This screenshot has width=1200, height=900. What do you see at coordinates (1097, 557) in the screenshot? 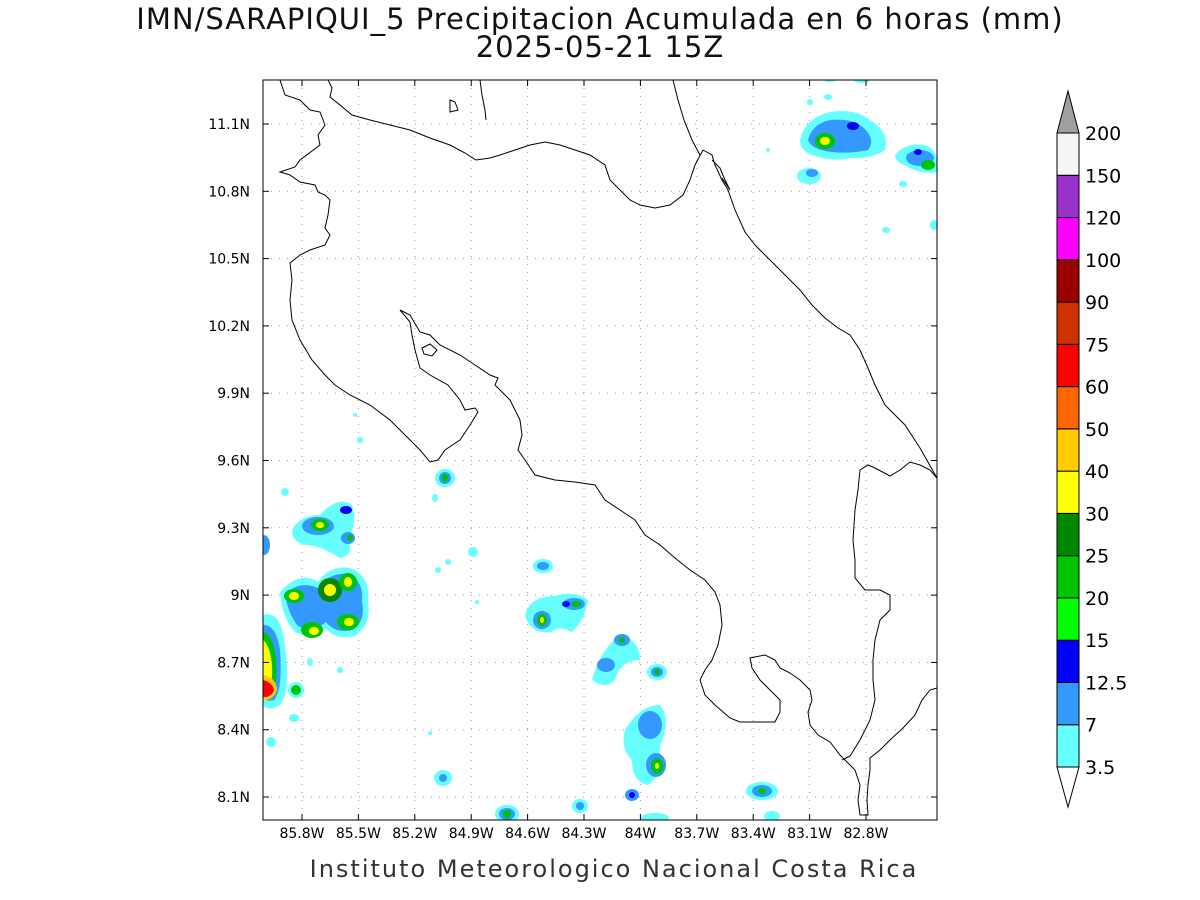
I see `colorbar-label: 25` at bounding box center [1097, 557].